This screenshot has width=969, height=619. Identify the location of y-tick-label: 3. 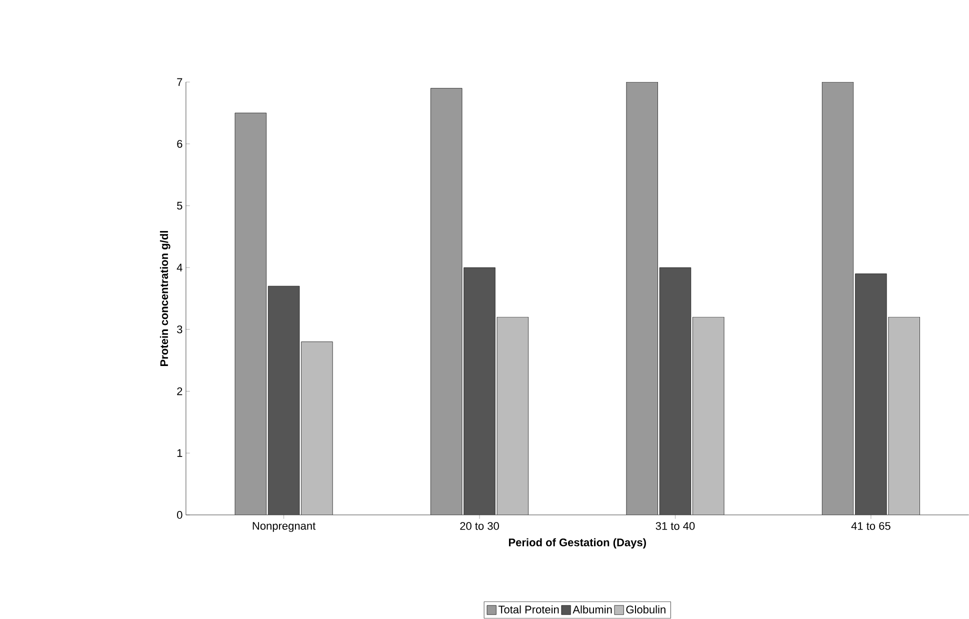
(179, 330).